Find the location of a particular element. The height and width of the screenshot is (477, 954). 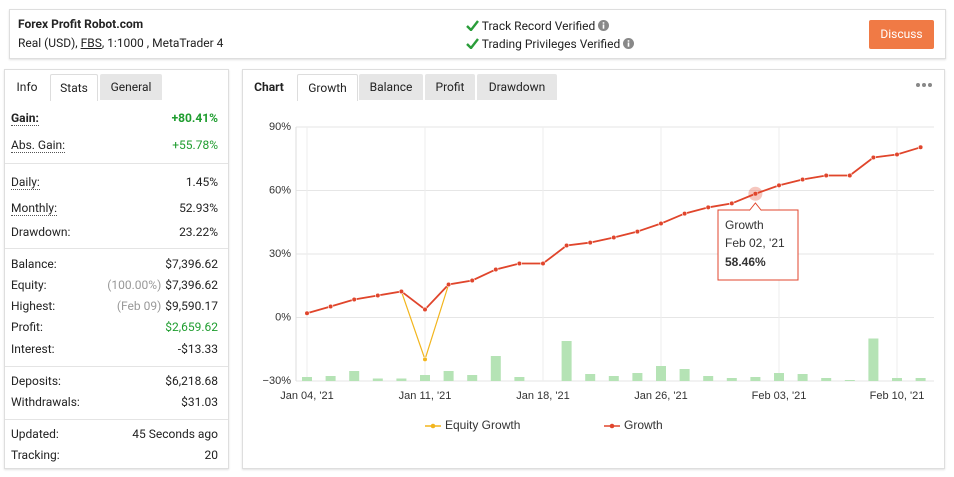

stat-value: 20 is located at coordinates (212, 455).